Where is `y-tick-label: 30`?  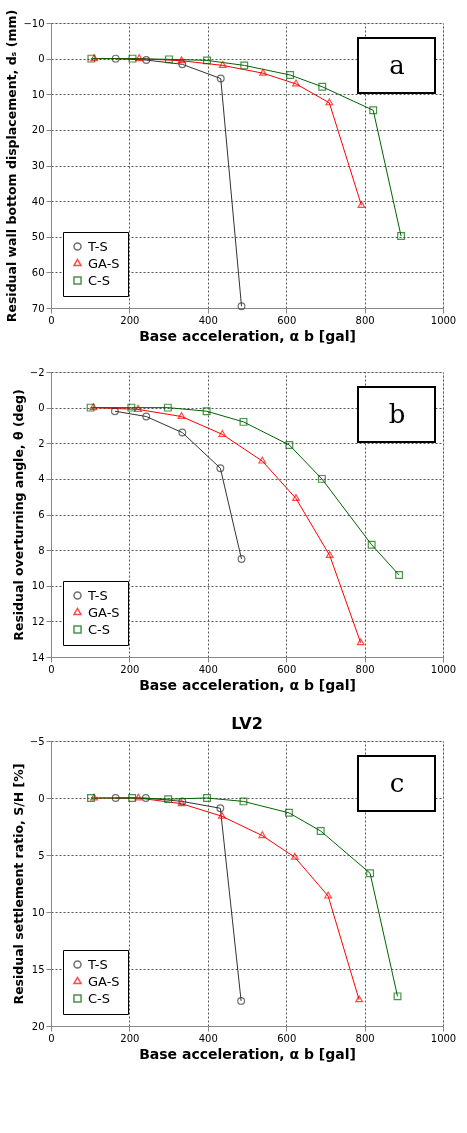 y-tick-label: 30 is located at coordinates (38, 165).